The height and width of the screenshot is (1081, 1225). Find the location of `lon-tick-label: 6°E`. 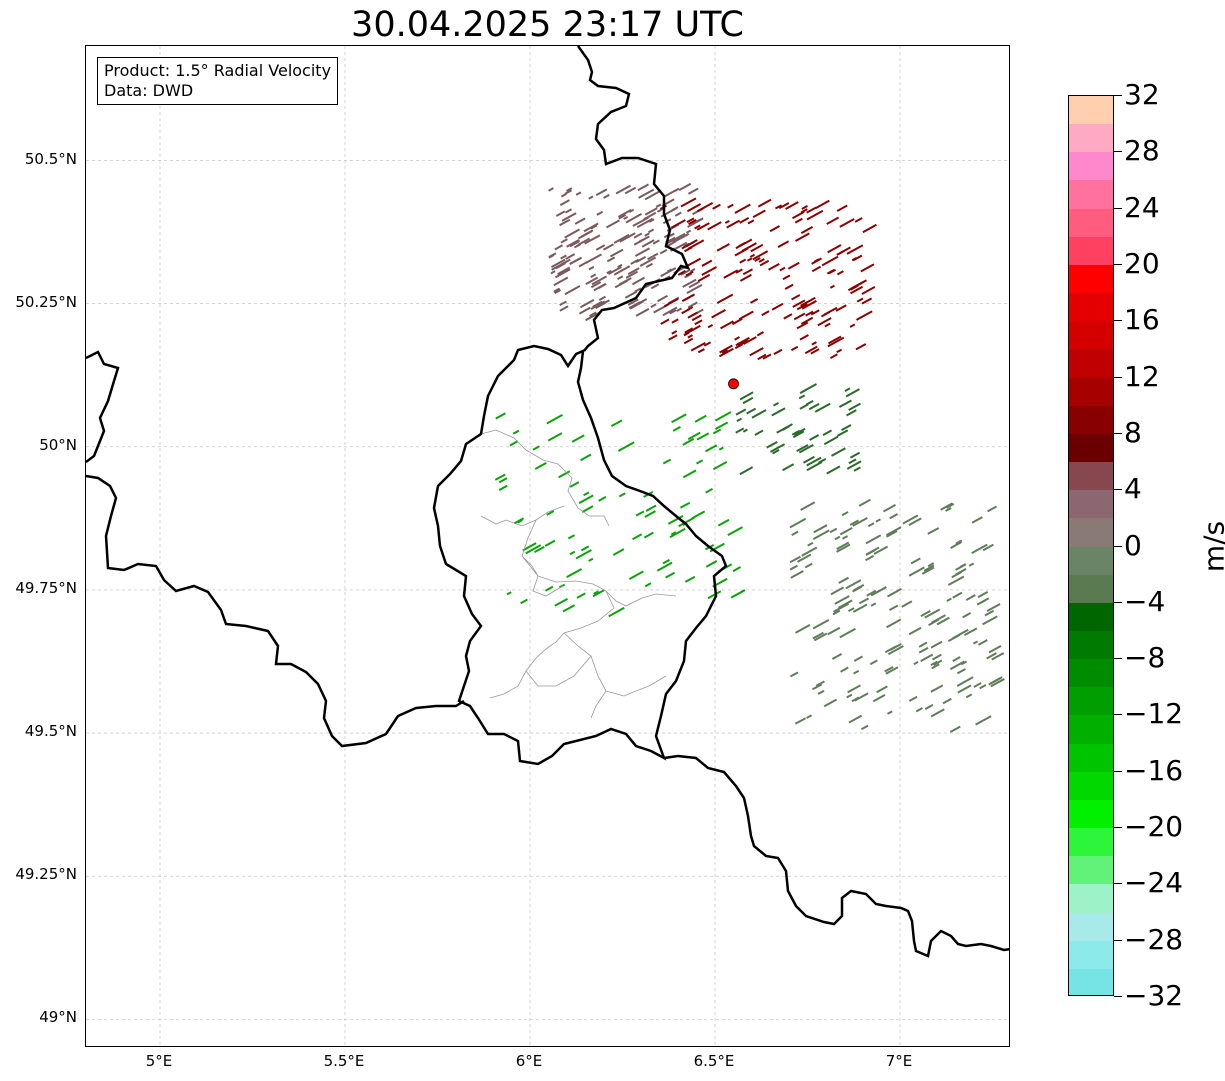

lon-tick-label: 6°E is located at coordinates (529, 1061).